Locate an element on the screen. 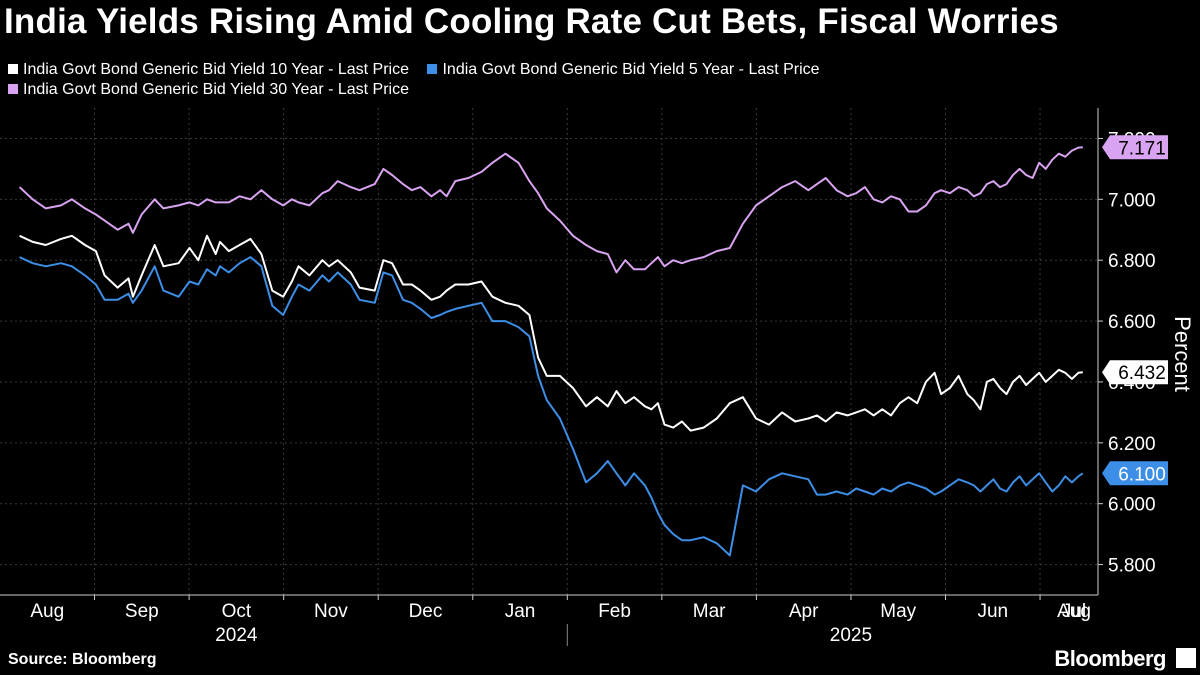  y-tick-label-2: 6.200 is located at coordinates (1132, 444).